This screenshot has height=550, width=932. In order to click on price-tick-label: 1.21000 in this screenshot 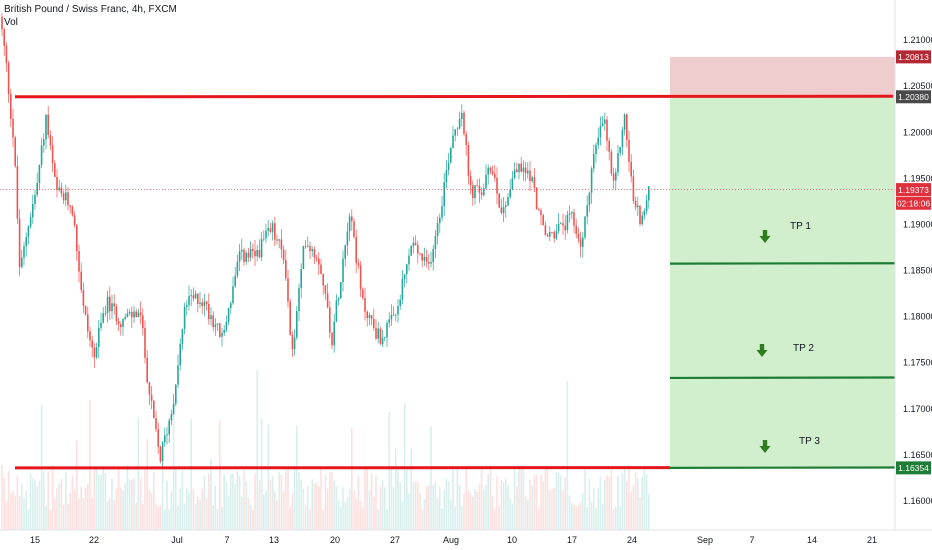, I will do `click(917, 40)`.